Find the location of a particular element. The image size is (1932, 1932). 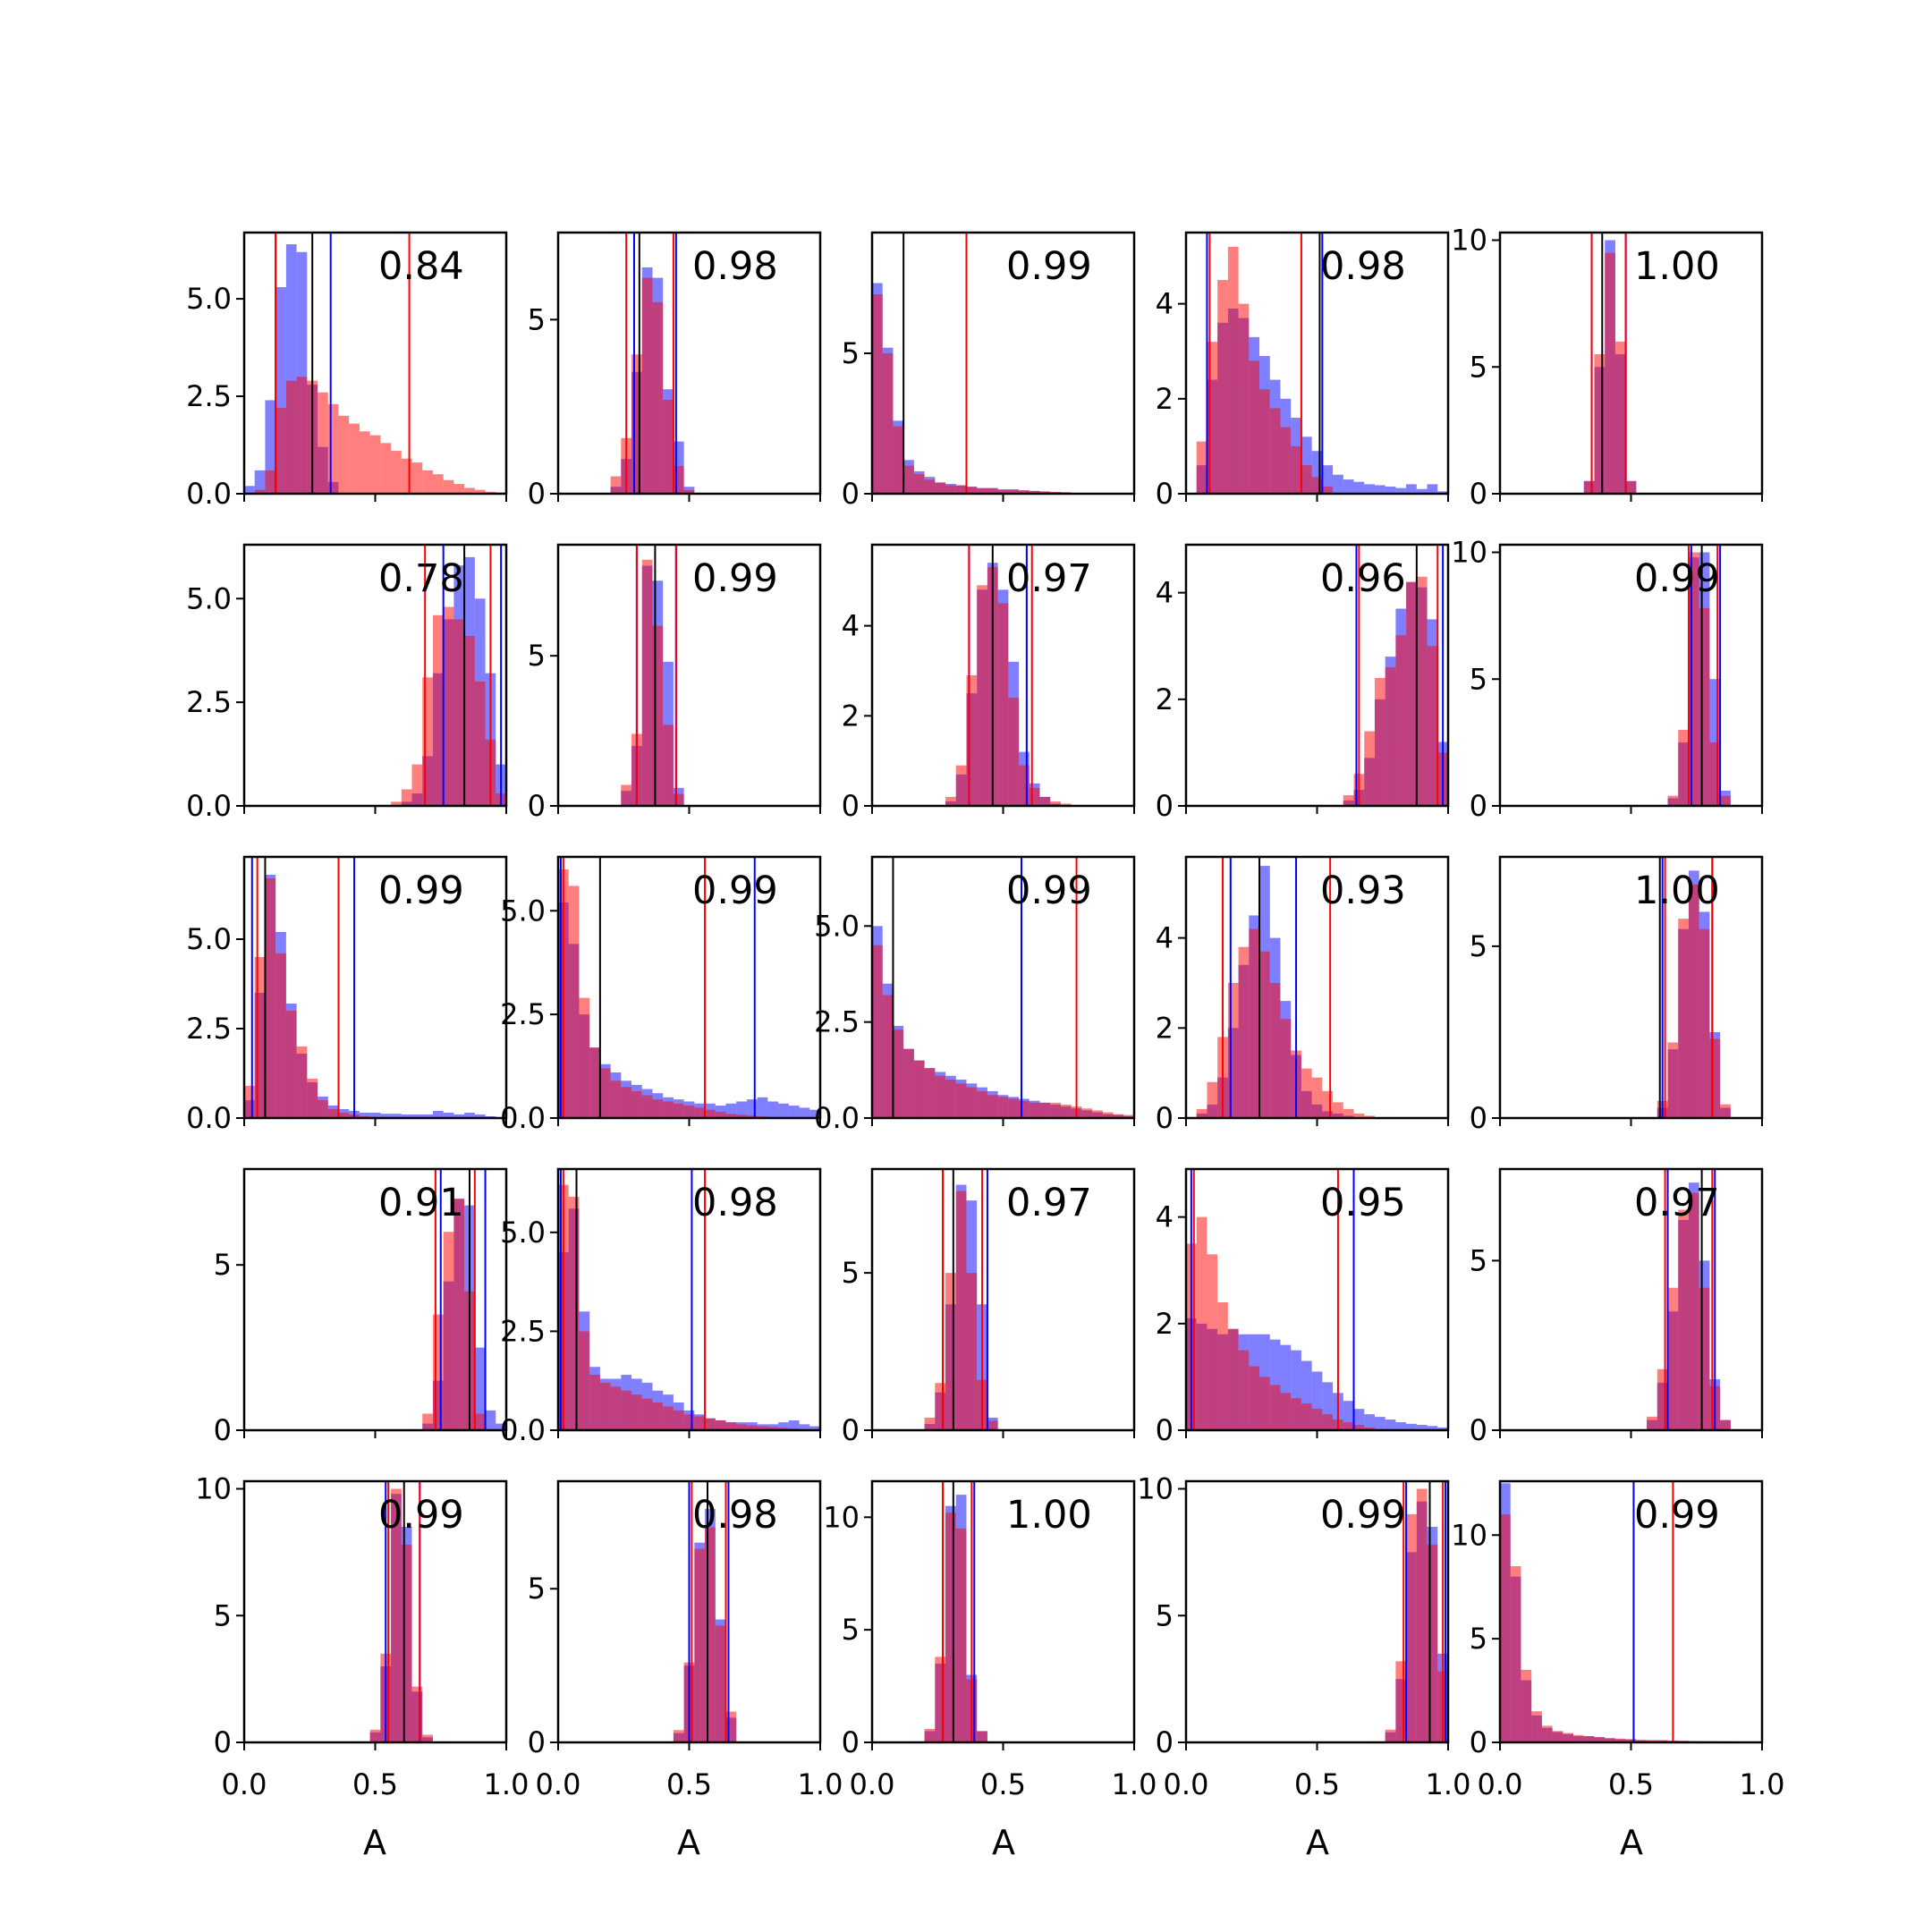

y-tick-label: 2.5 is located at coordinates (209, 1029).